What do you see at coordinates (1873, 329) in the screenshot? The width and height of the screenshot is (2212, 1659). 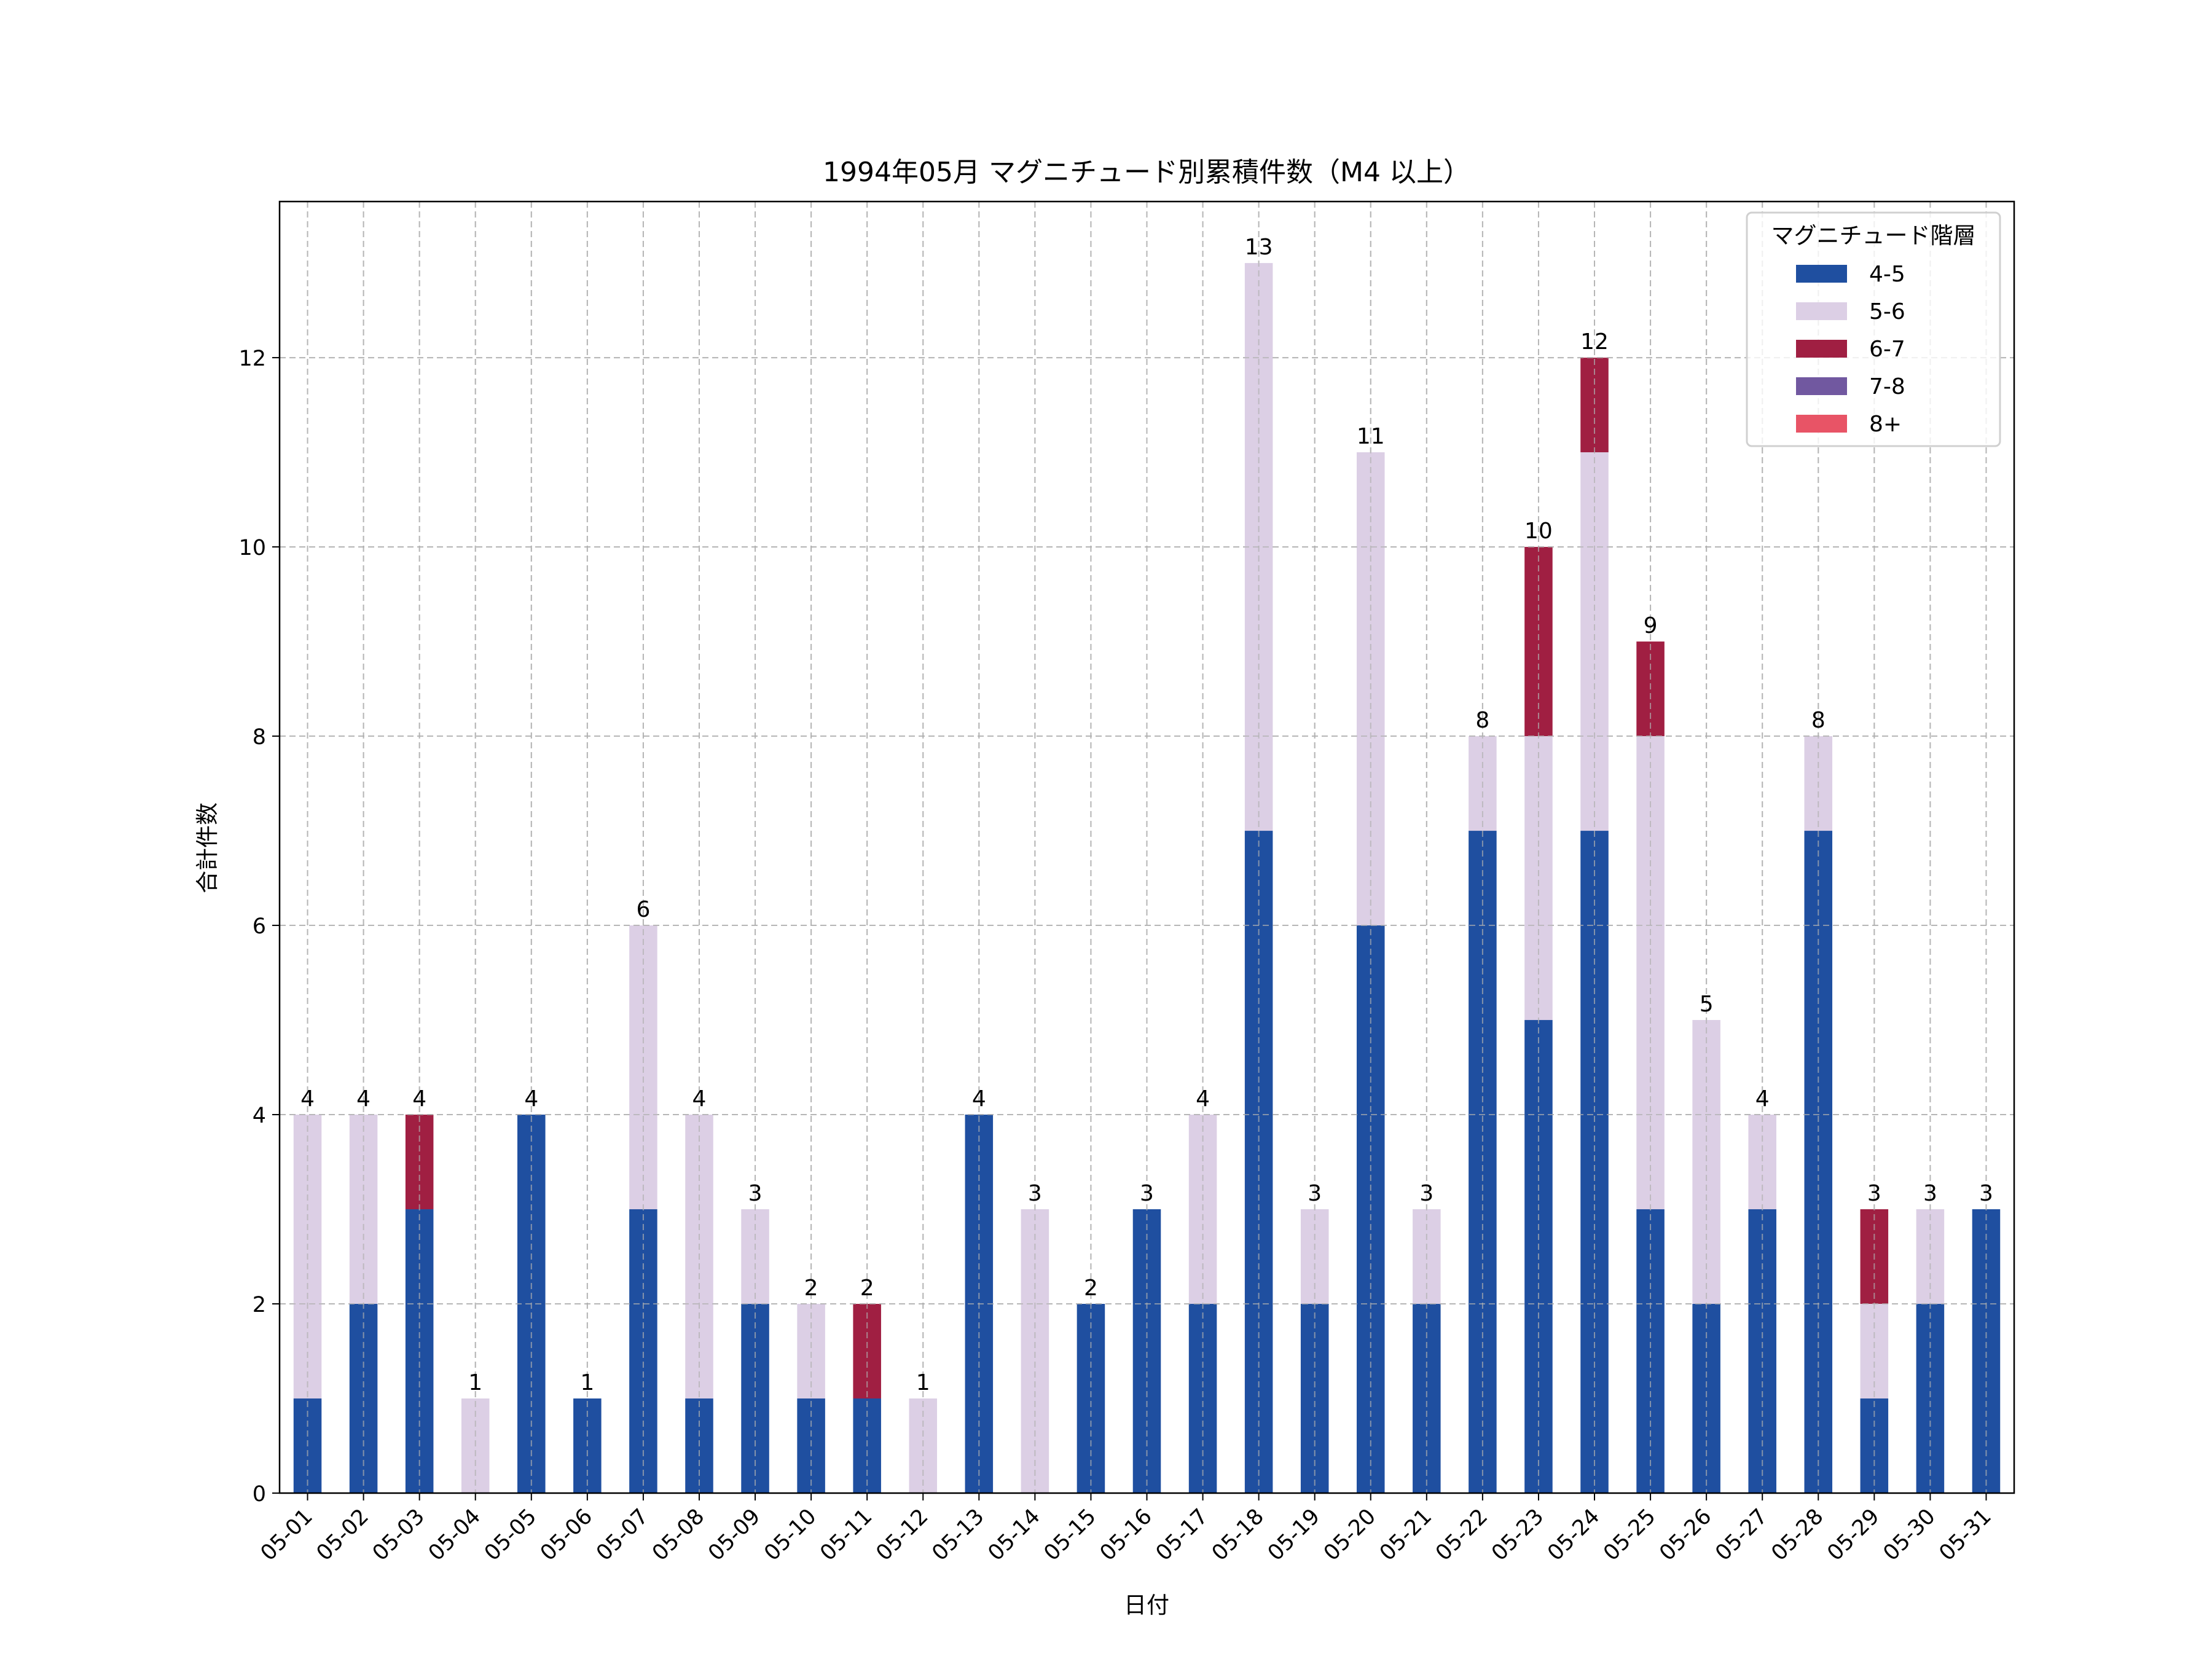 I see `legend: マグニチュード階層 4-5 5-6 6-7 7-8 8+` at bounding box center [1873, 329].